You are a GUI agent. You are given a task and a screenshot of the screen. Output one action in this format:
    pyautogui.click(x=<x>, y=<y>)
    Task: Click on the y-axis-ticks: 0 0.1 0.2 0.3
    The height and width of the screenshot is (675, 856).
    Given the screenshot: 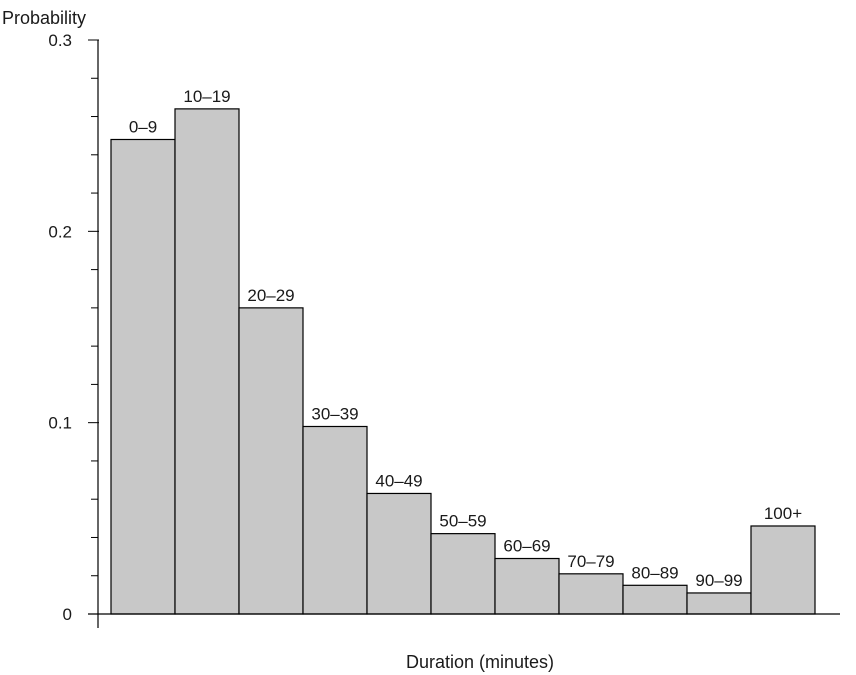 What is the action you would take?
    pyautogui.click(x=73, y=327)
    